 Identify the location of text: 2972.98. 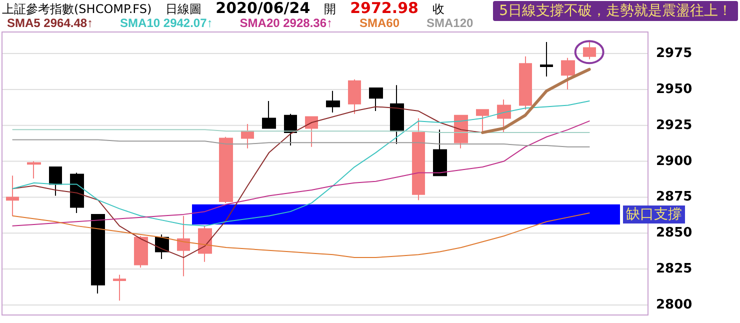
(384, 8).